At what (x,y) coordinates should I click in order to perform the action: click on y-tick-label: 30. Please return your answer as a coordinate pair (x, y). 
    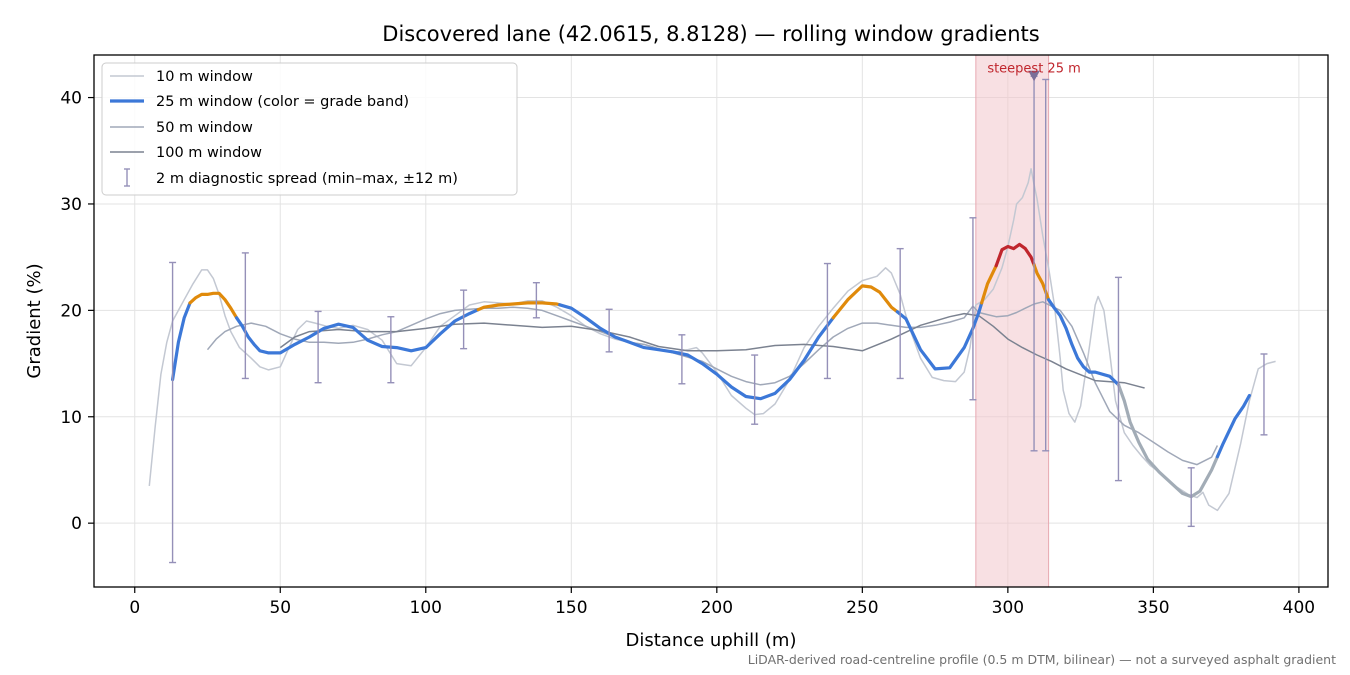
    Looking at the image, I should click on (71, 205).